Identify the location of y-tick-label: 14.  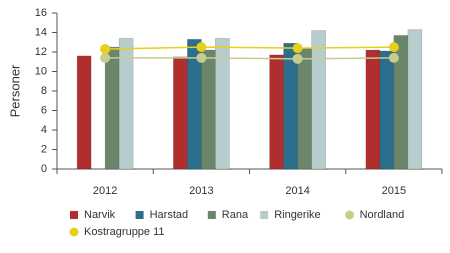
(41, 32).